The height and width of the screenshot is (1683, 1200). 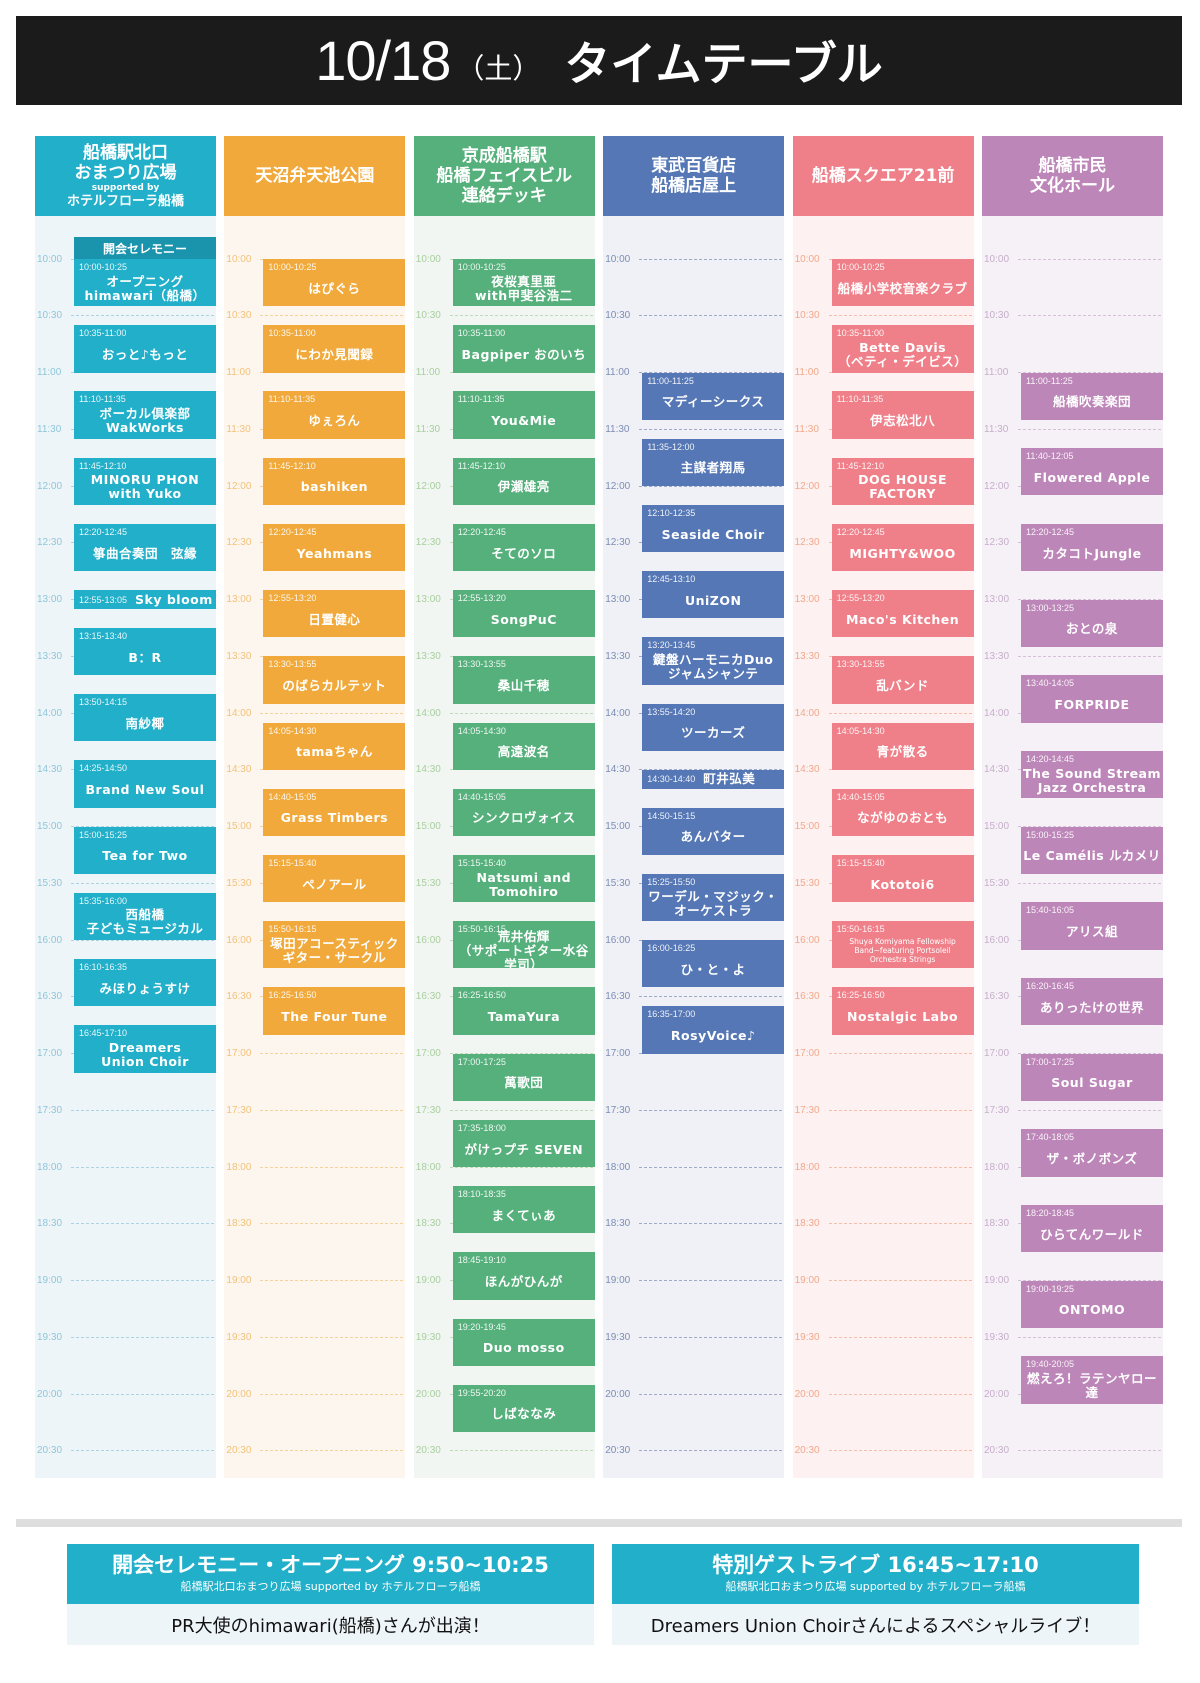 I want to click on performance-block: 13:40-14:05 FORPRIDE, so click(x=1092, y=699).